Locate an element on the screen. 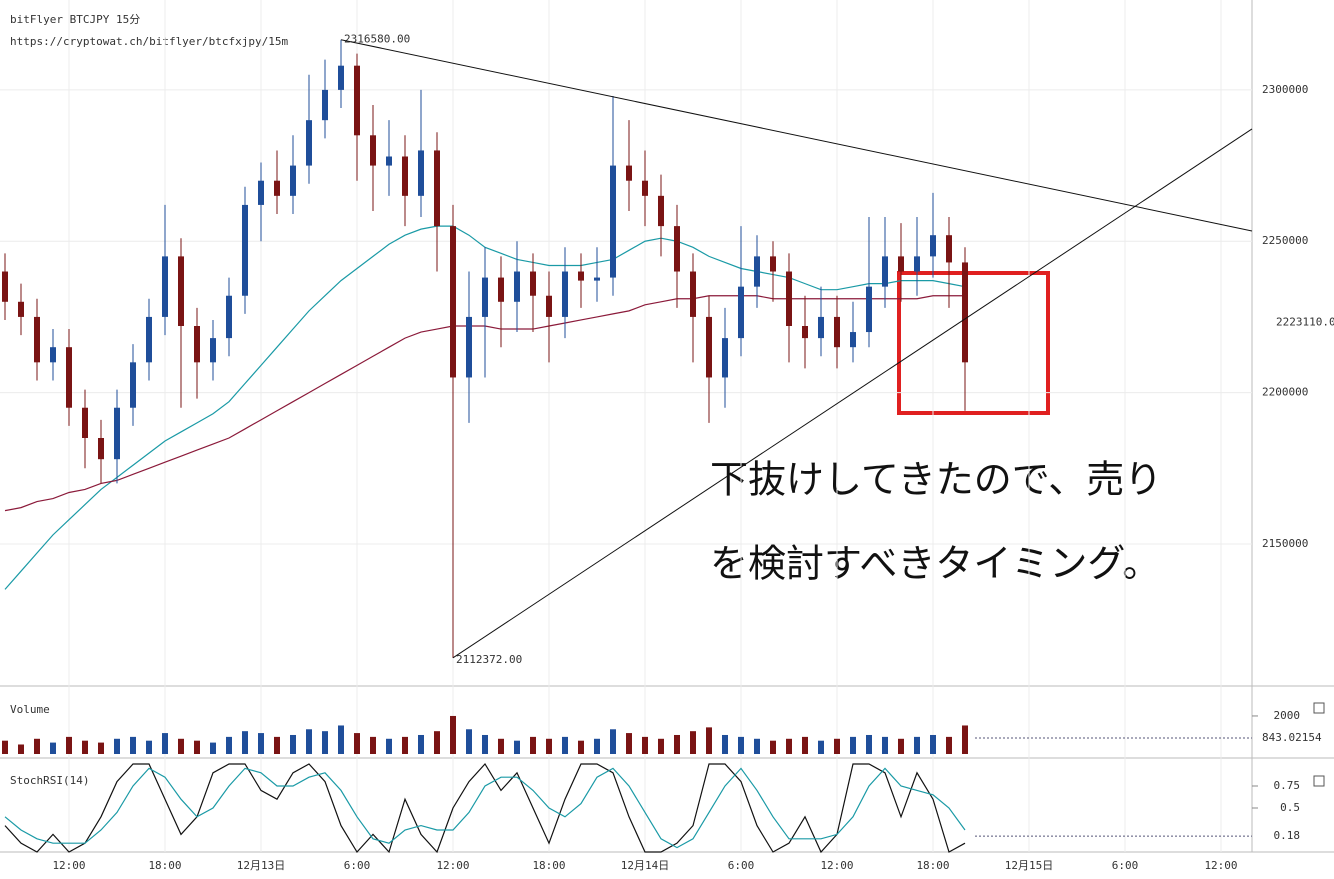 This screenshot has width=1334, height=879. panel-title: Volume is located at coordinates (30, 709).